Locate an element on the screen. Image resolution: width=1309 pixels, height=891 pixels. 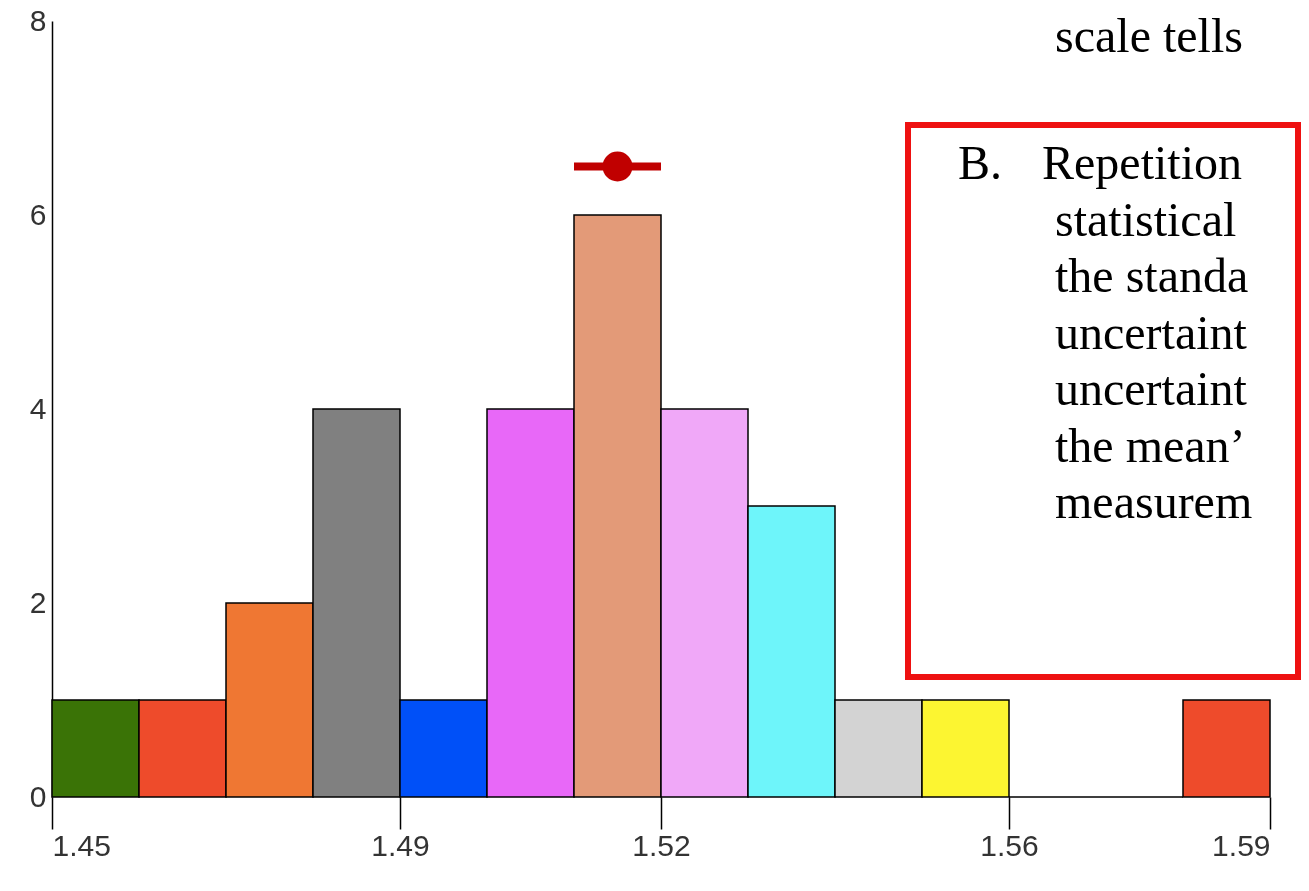
annotation: the standa is located at coordinates (1152, 276).